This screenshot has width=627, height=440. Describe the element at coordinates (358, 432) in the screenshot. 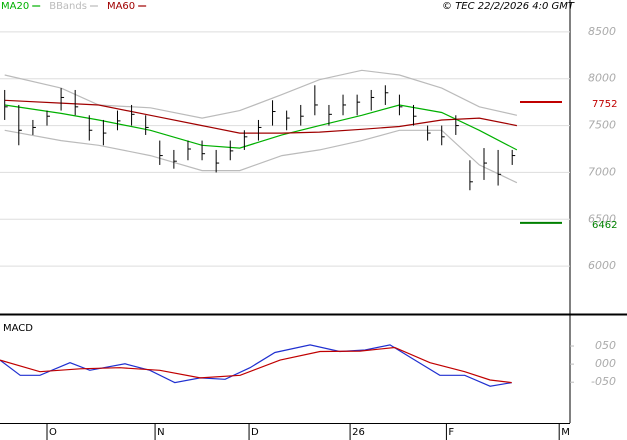

I see `x-tick-label: 26` at that location.